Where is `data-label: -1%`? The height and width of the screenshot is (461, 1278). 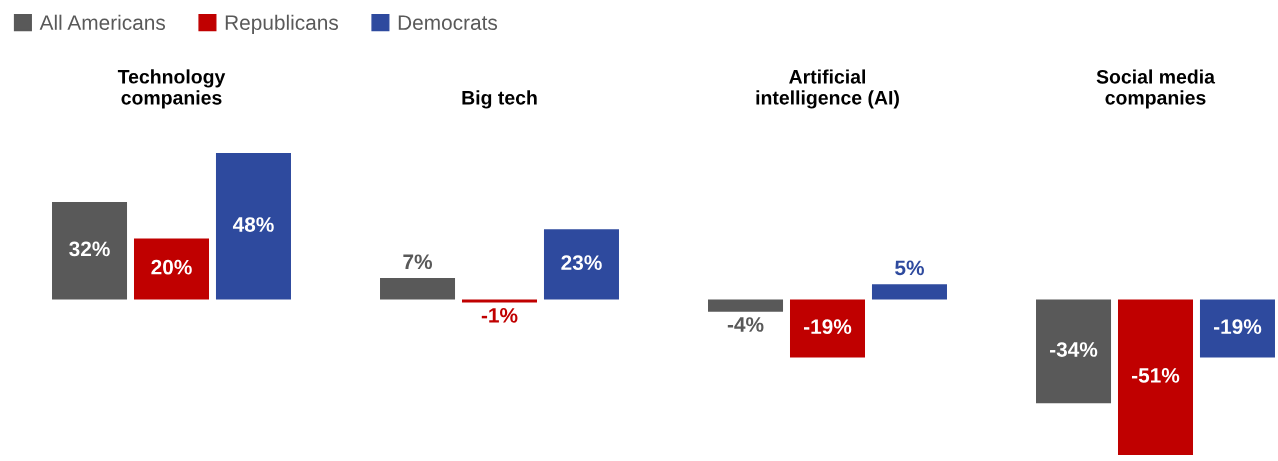
data-label: -1% is located at coordinates (499, 315).